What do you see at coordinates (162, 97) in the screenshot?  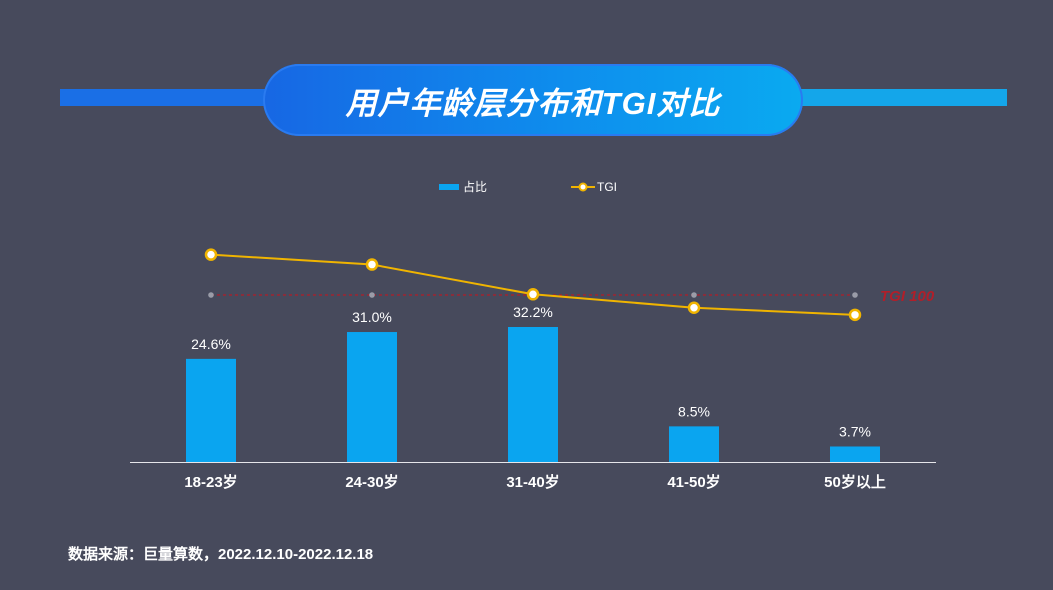 I see `title-decor-left` at bounding box center [162, 97].